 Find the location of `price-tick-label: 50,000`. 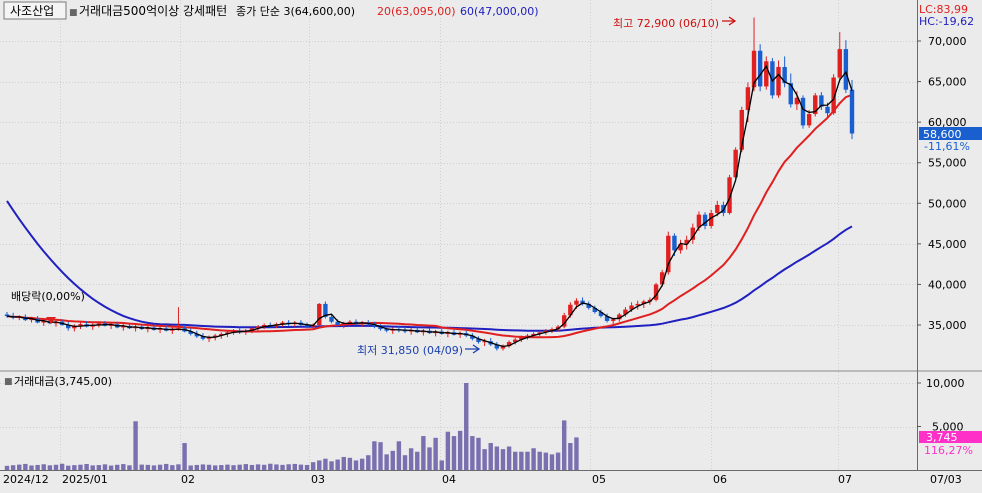

price-tick-label: 50,000 is located at coordinates (947, 203).